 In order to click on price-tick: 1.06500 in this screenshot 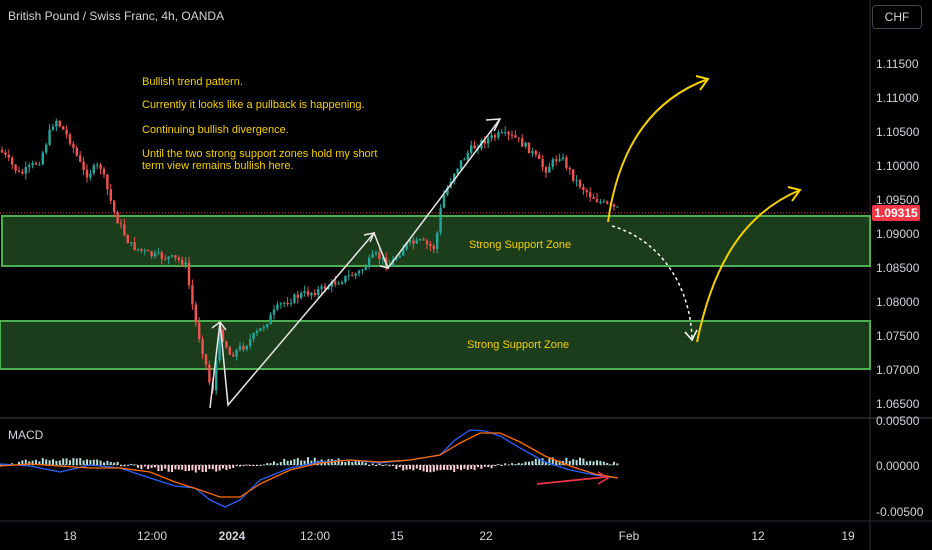, I will do `click(898, 404)`.